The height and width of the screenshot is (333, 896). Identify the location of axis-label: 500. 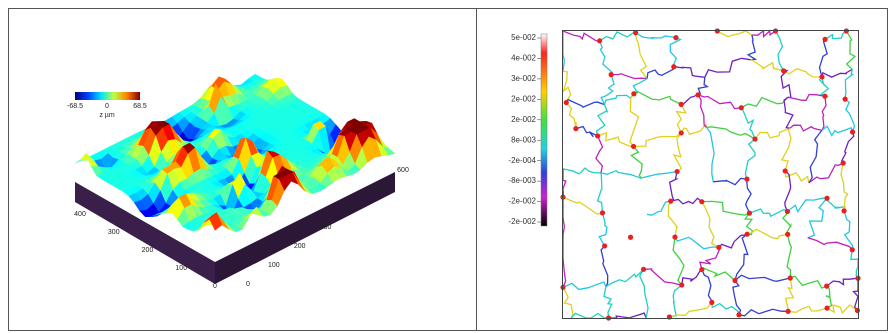
(377, 189).